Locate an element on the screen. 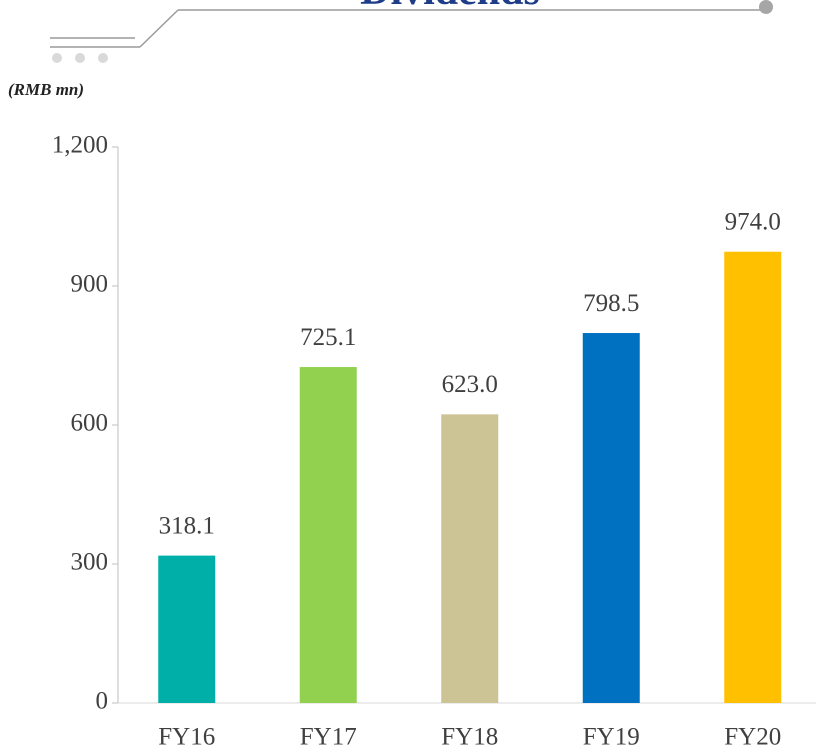 This screenshot has height=756, width=816. value-label: 623.0 is located at coordinates (470, 384).